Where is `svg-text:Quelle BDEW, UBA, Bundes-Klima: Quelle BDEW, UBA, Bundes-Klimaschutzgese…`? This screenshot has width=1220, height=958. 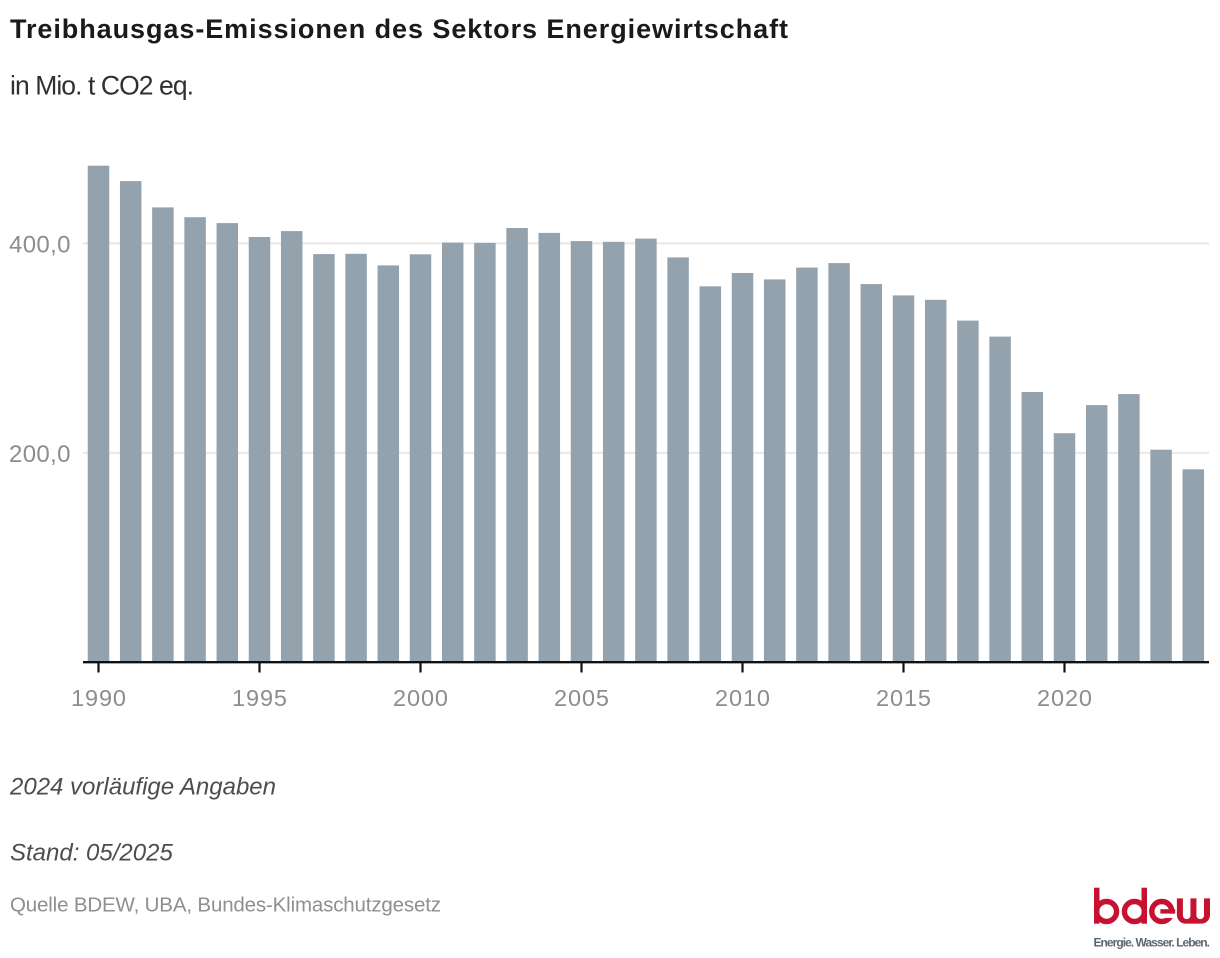 svg-text:Quelle BDEW, UBA, Bundes-Klima: Quelle BDEW, UBA, Bundes-Klimaschutzgese… is located at coordinates (225, 905).